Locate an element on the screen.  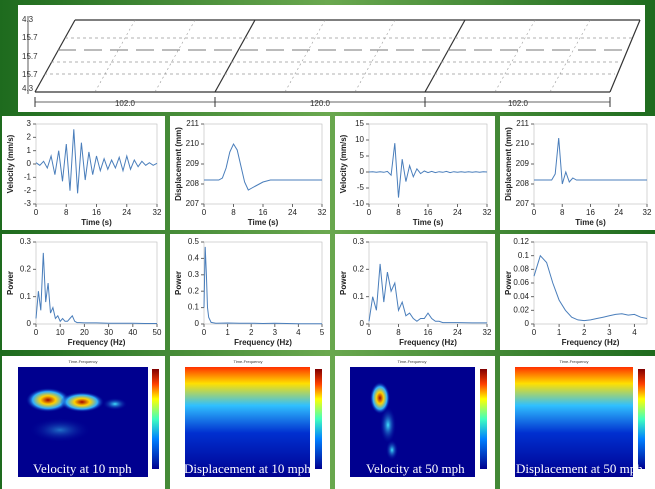
y-tick-label: 2 is located at coordinates (29, 136).